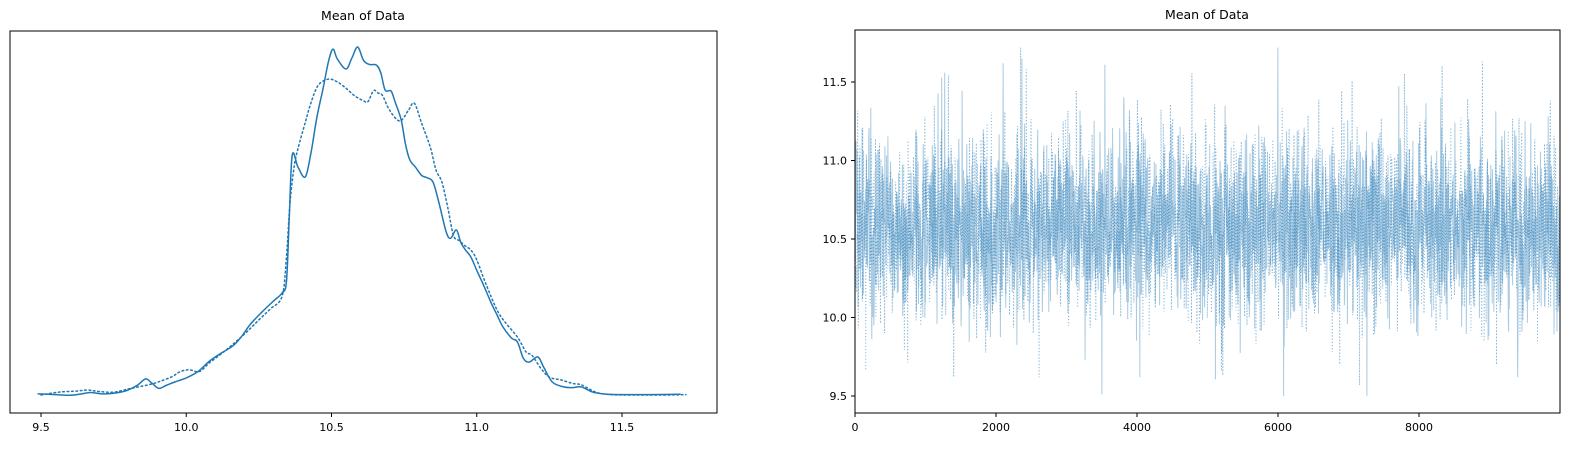 The height and width of the screenshot is (449, 1569). What do you see at coordinates (331, 427) in the screenshot?
I see `x-tick-label: 10.5` at bounding box center [331, 427].